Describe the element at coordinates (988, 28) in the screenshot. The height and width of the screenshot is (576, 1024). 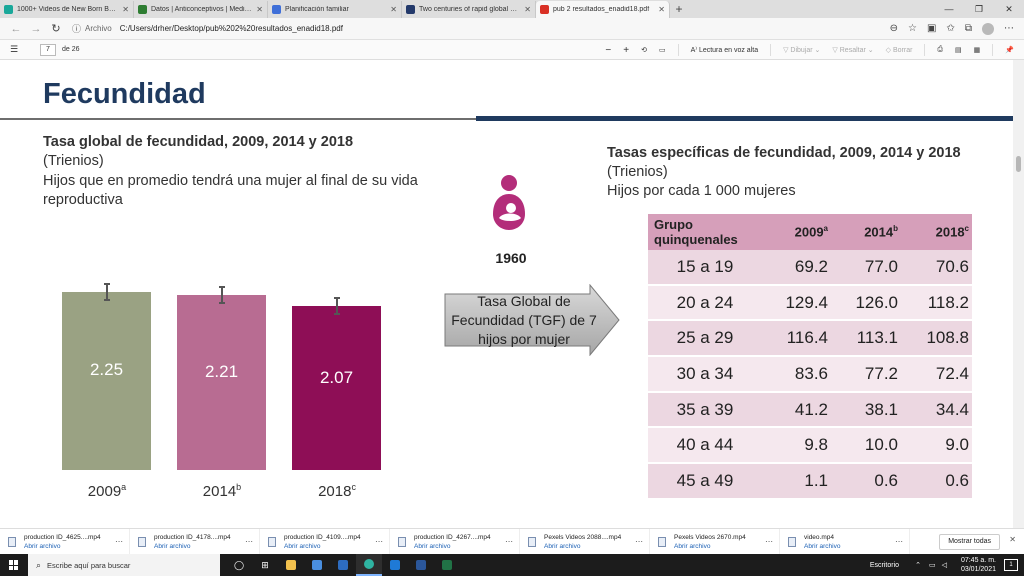
I see `avatar` at that location.